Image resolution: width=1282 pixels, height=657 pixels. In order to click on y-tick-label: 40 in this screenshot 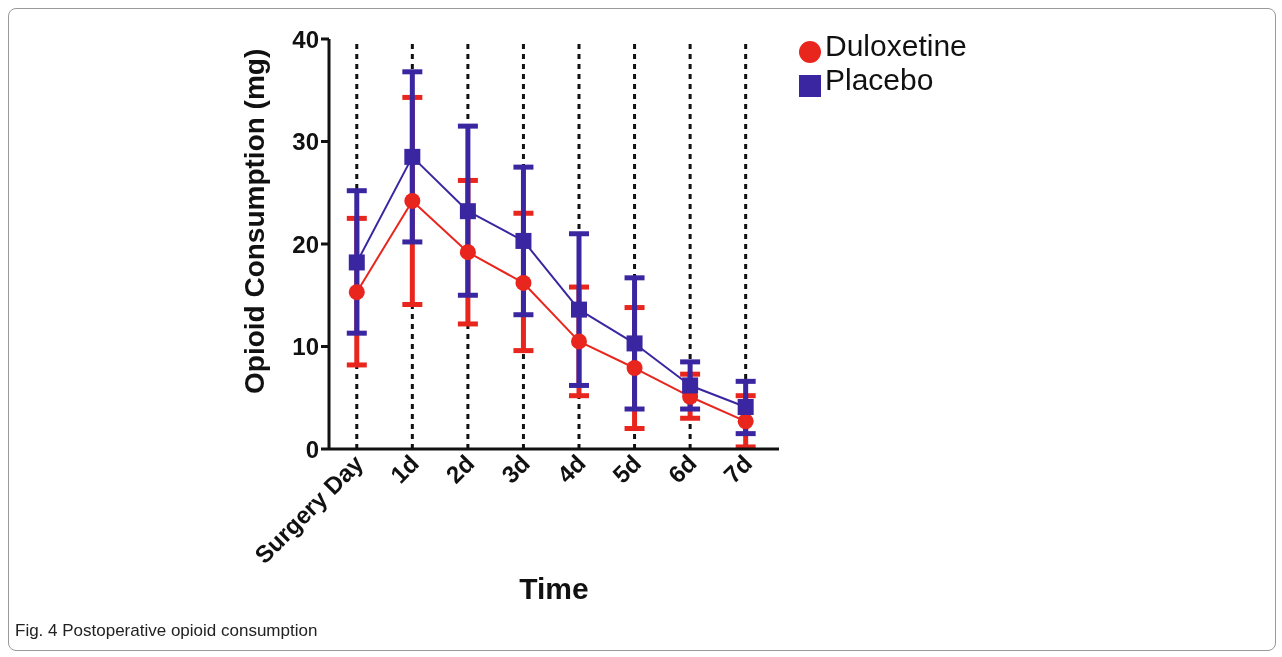, I will do `click(305, 39)`.